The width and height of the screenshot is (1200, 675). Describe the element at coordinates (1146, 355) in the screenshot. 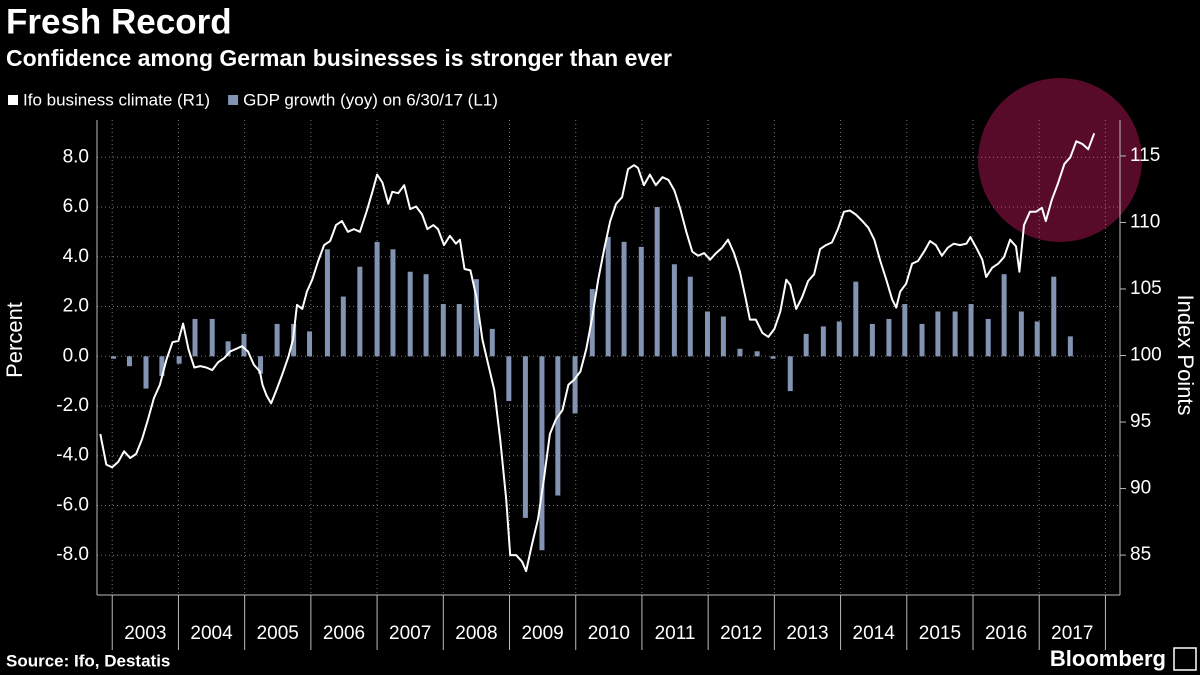

I see `y2-tick-label: 100` at that location.